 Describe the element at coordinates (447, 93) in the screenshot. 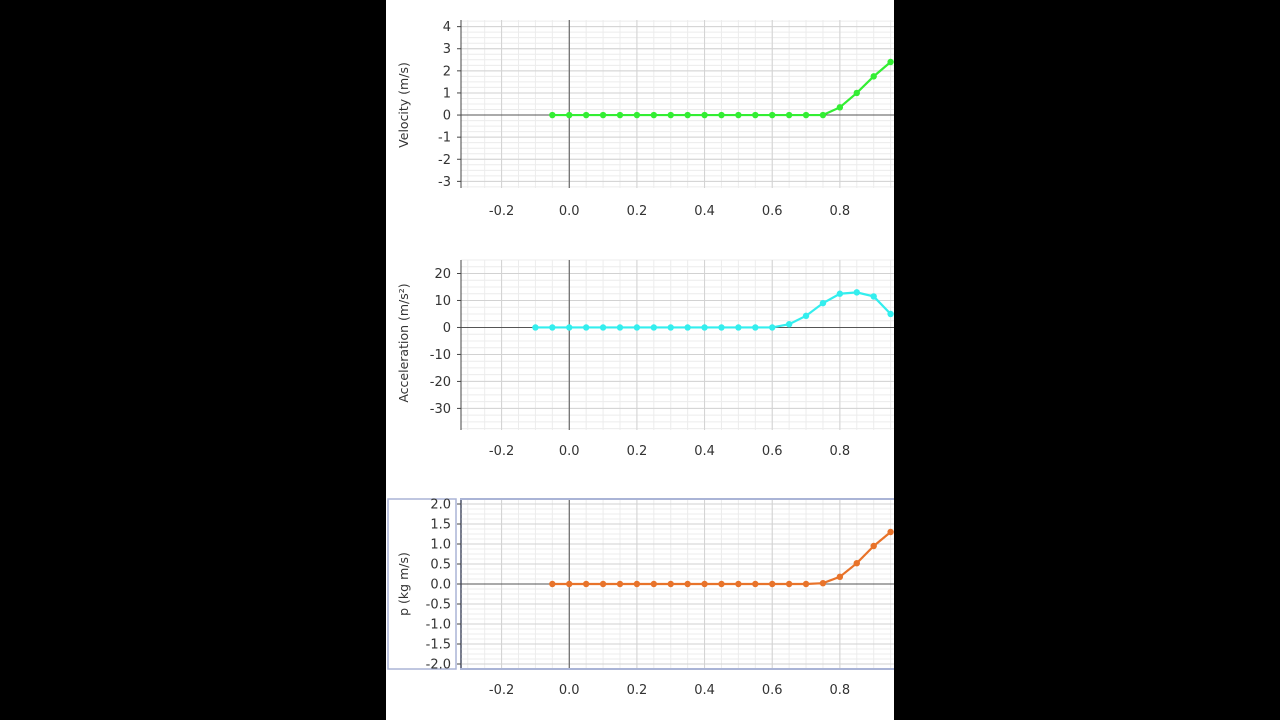

I see `y-tick-label: 1` at that location.